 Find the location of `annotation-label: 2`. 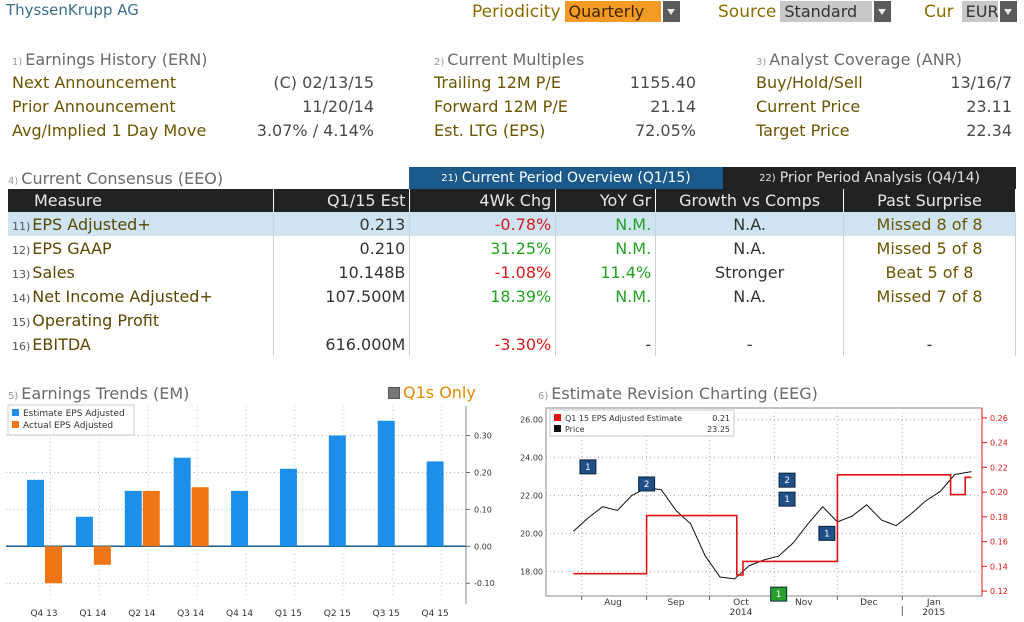

annotation-label: 2 is located at coordinates (787, 481).